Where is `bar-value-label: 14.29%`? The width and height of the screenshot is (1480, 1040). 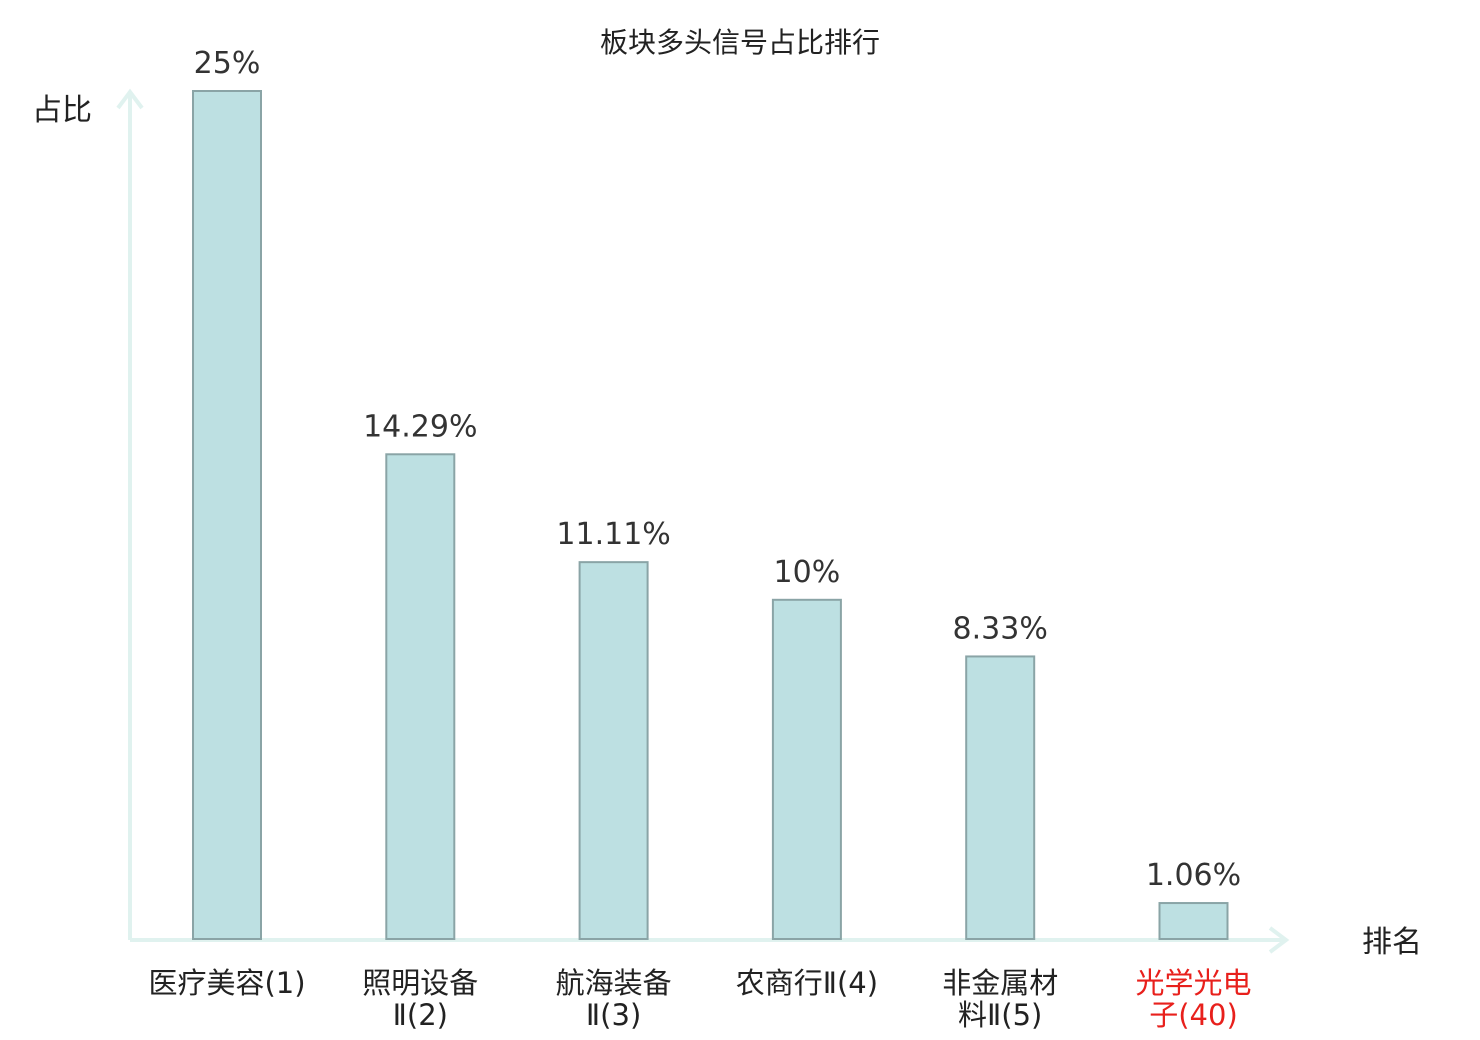 bar-value-label: 14.29% is located at coordinates (420, 426).